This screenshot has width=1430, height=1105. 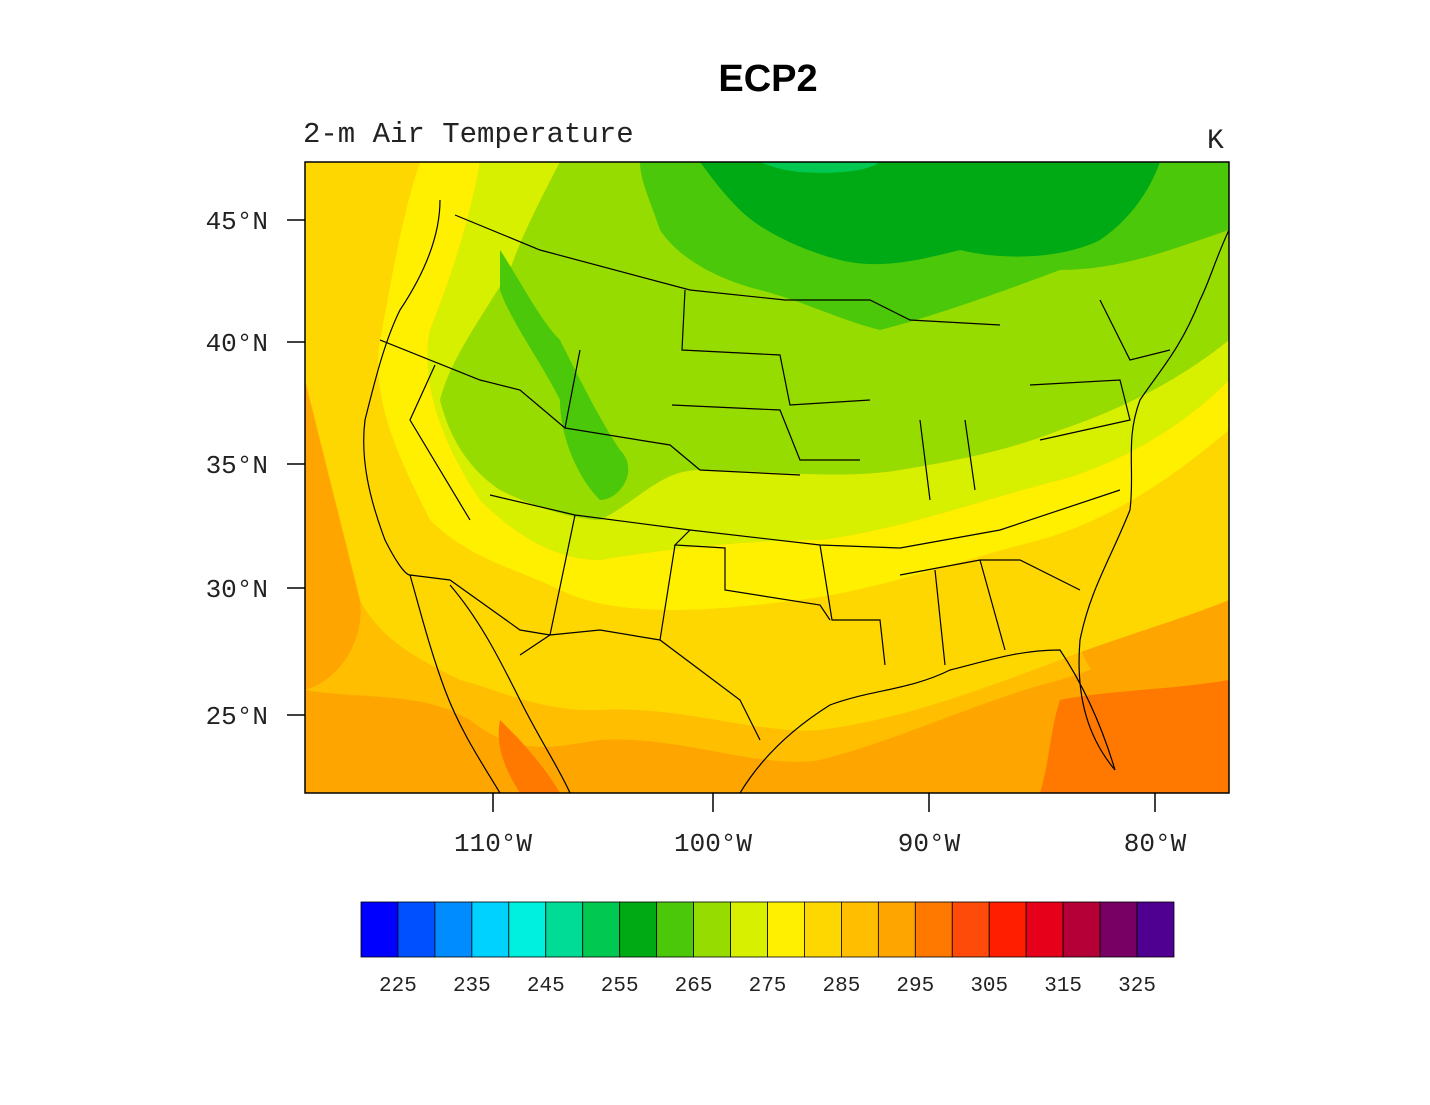 What do you see at coordinates (237, 344) in the screenshot?
I see `lat-label-40: 40°N` at bounding box center [237, 344].